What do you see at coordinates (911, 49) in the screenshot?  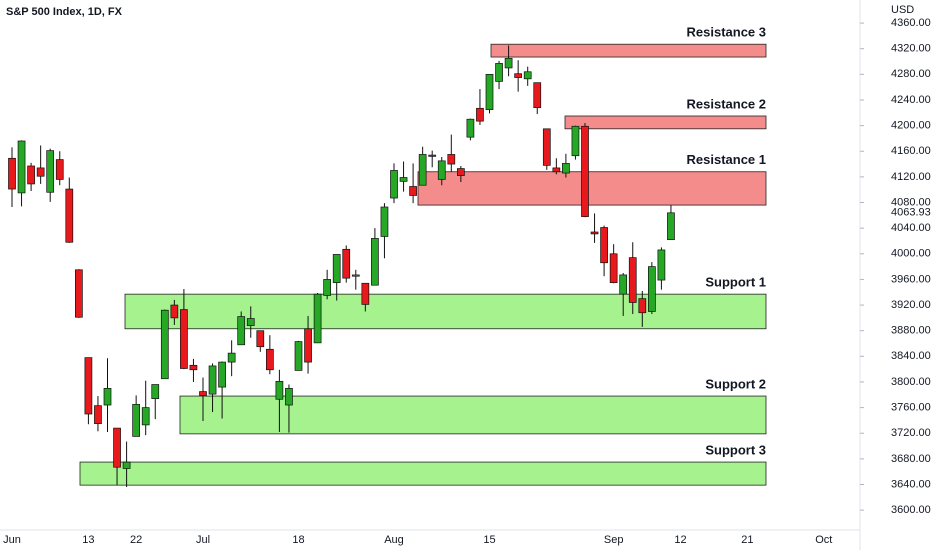 I see `y-tick-label: 4320.00` at bounding box center [911, 49].